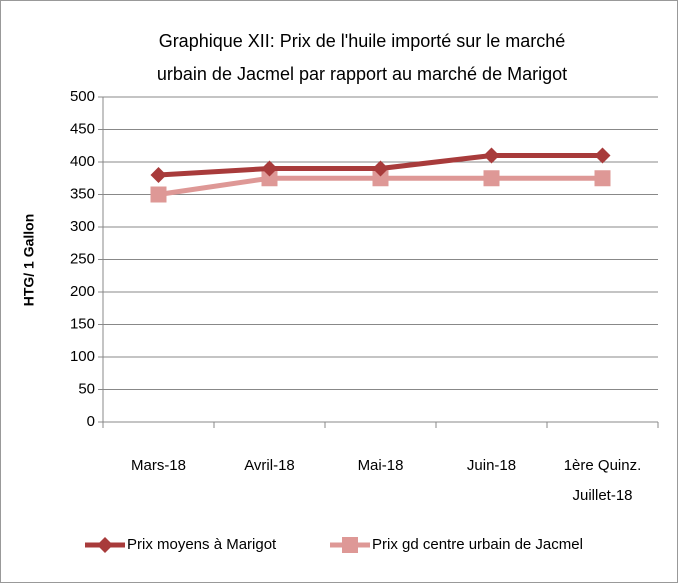 The width and height of the screenshot is (678, 583). What do you see at coordinates (202, 544) in the screenshot?
I see `legend-label: Prix moyens à Marigot` at bounding box center [202, 544].